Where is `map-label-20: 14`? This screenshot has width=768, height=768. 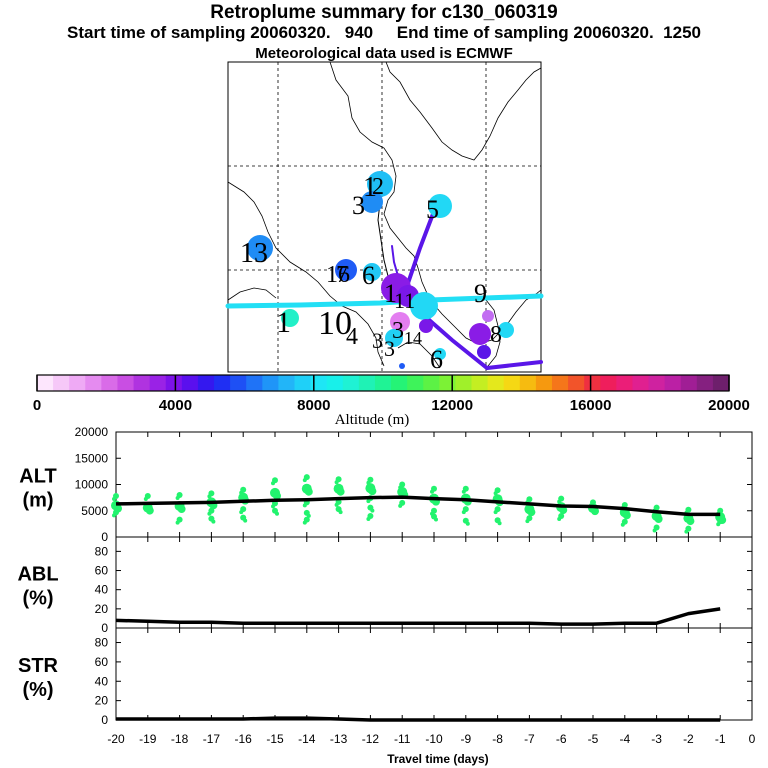
map-label-20: 14 is located at coordinates (413, 338).